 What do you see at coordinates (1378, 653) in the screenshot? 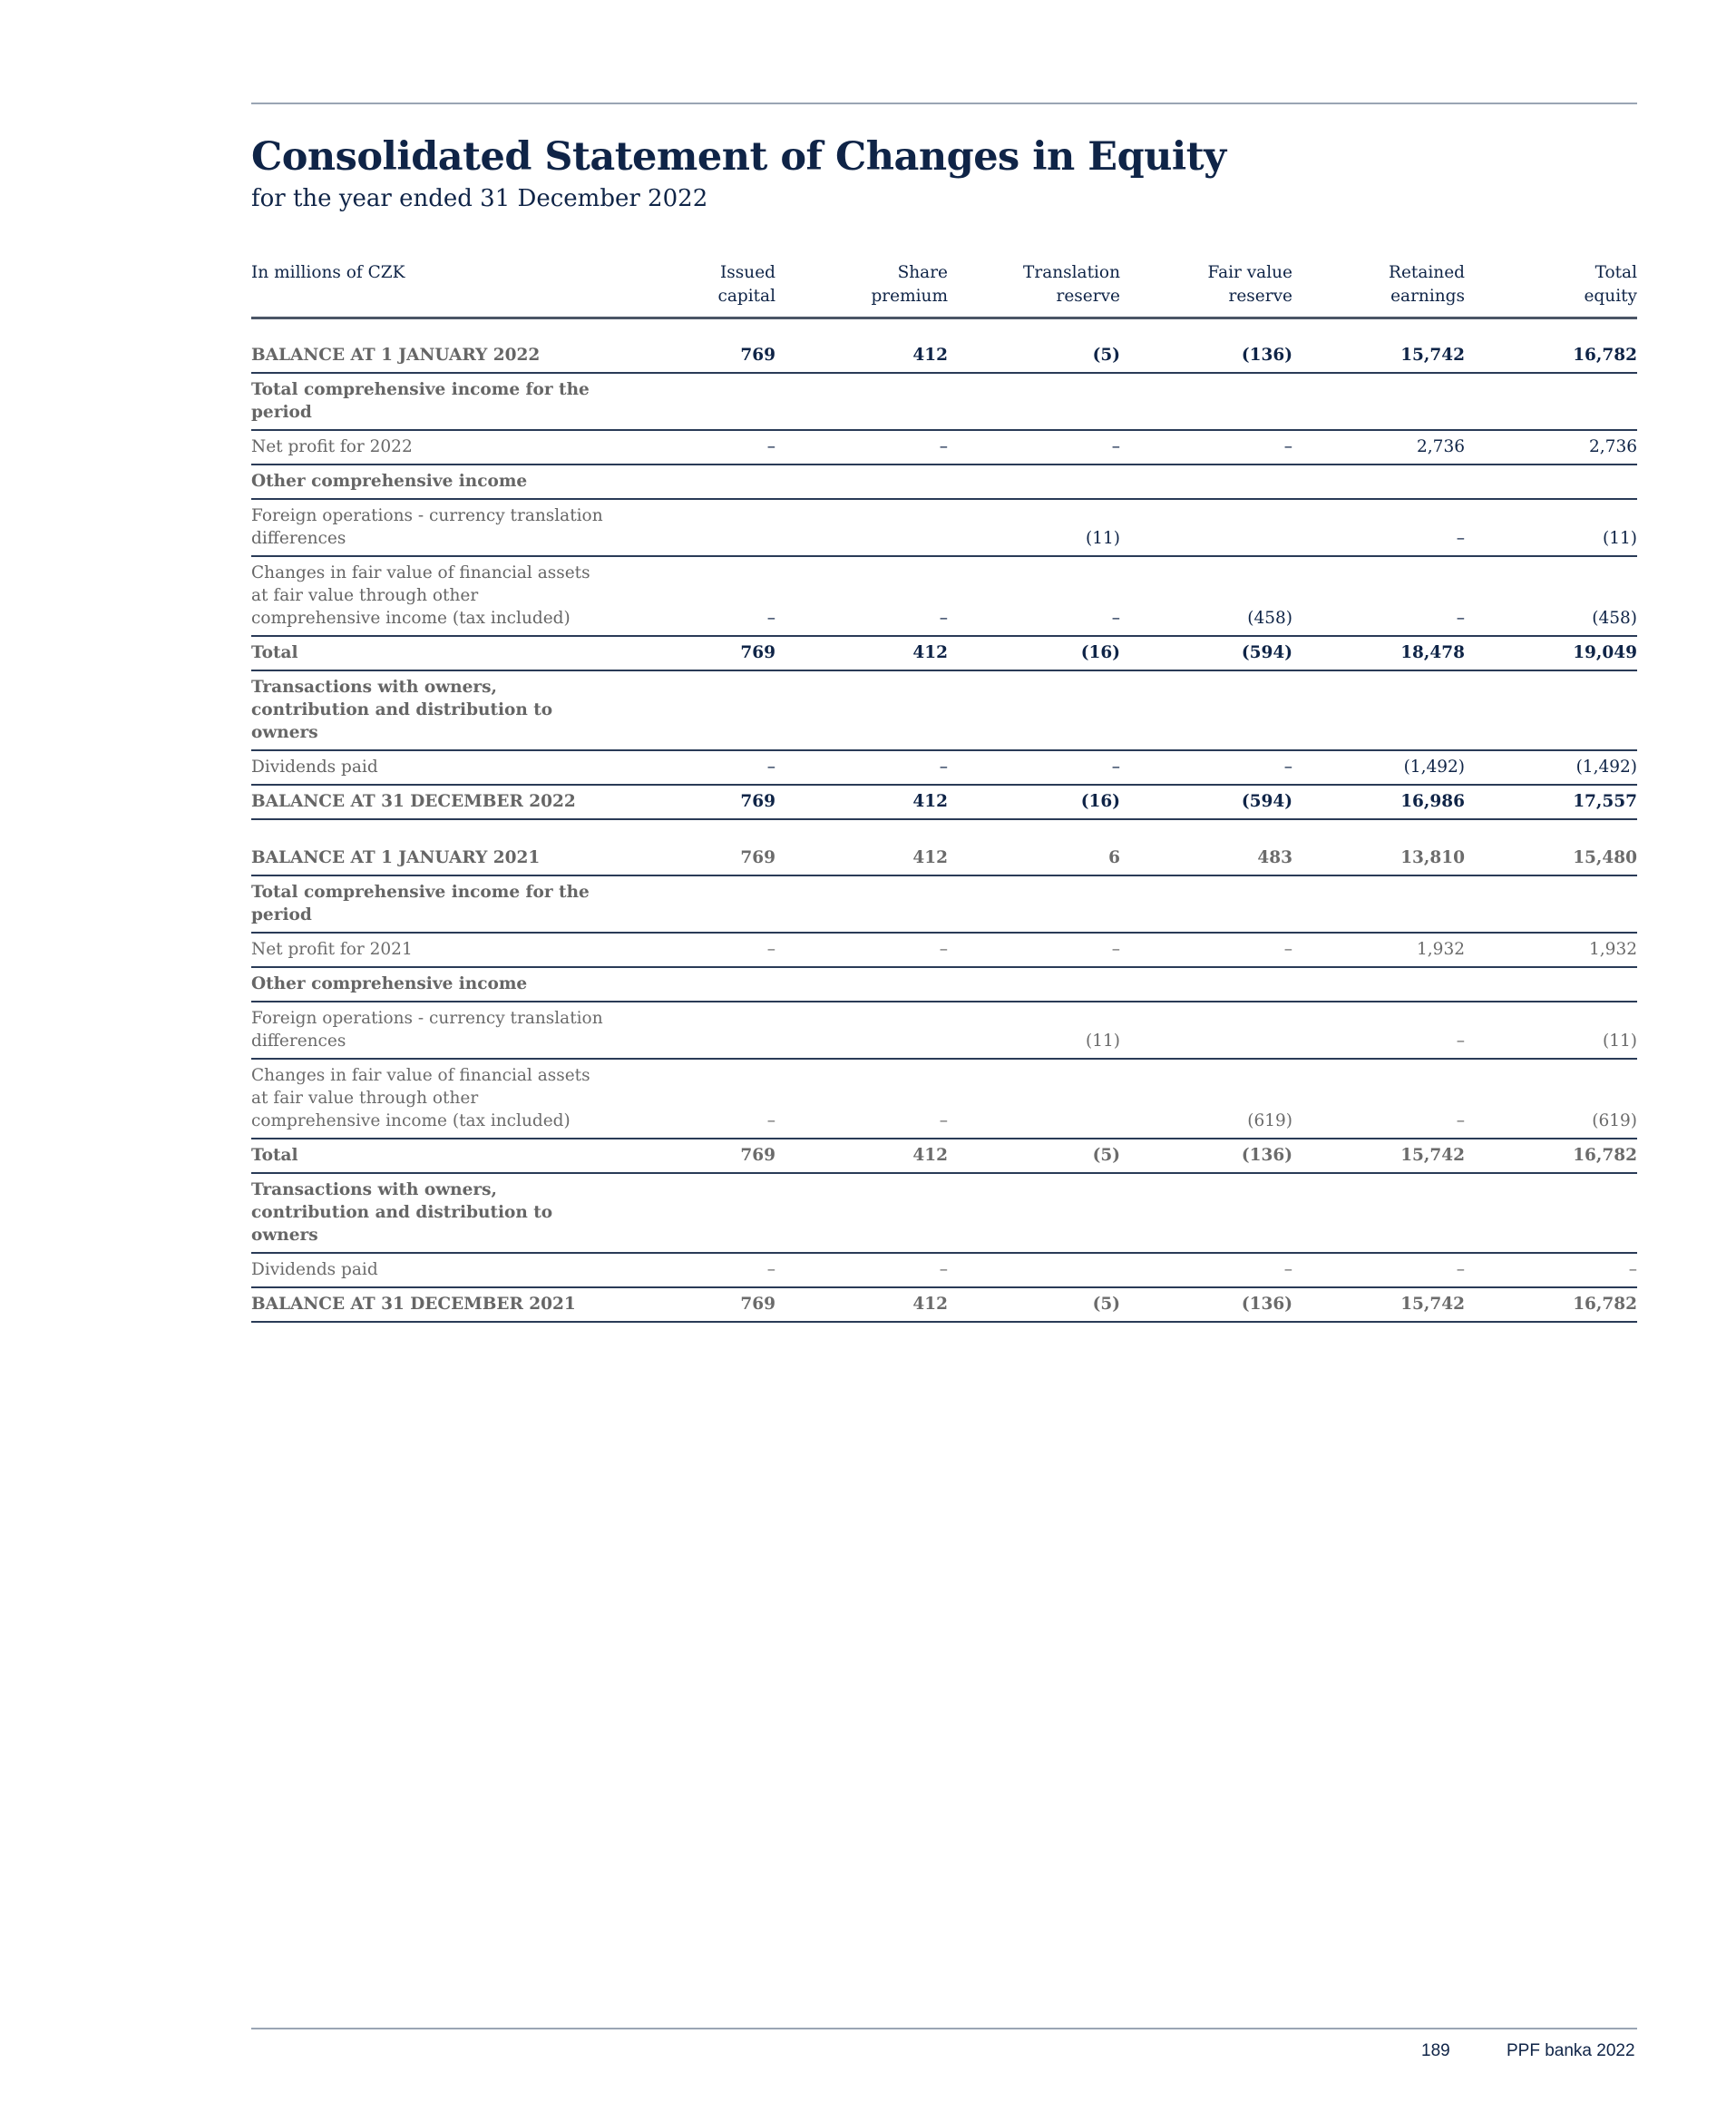
I see `retained-earnings-cell: 18,478` at bounding box center [1378, 653].